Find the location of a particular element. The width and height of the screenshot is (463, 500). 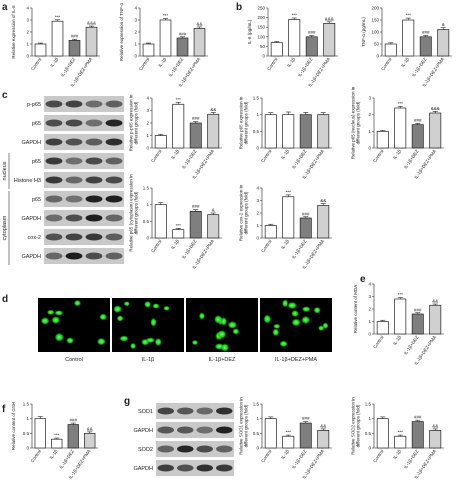

group-label: nucleus is located at coordinates (5, 170).